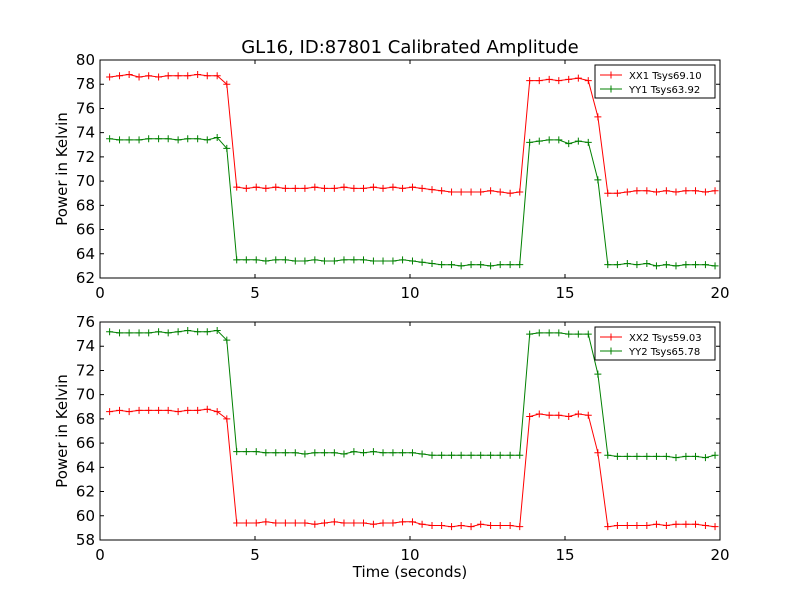  Describe the element at coordinates (664, 352) in the screenshot. I see `legend-entry: YY2 Tsys65.78` at that location.